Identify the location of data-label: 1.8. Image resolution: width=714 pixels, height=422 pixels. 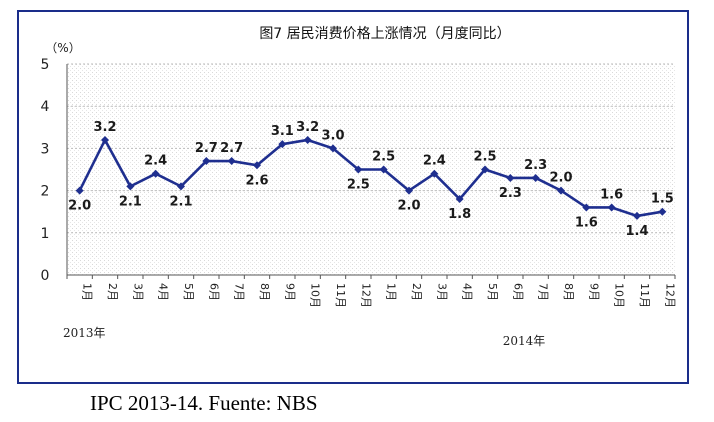
(459, 214).